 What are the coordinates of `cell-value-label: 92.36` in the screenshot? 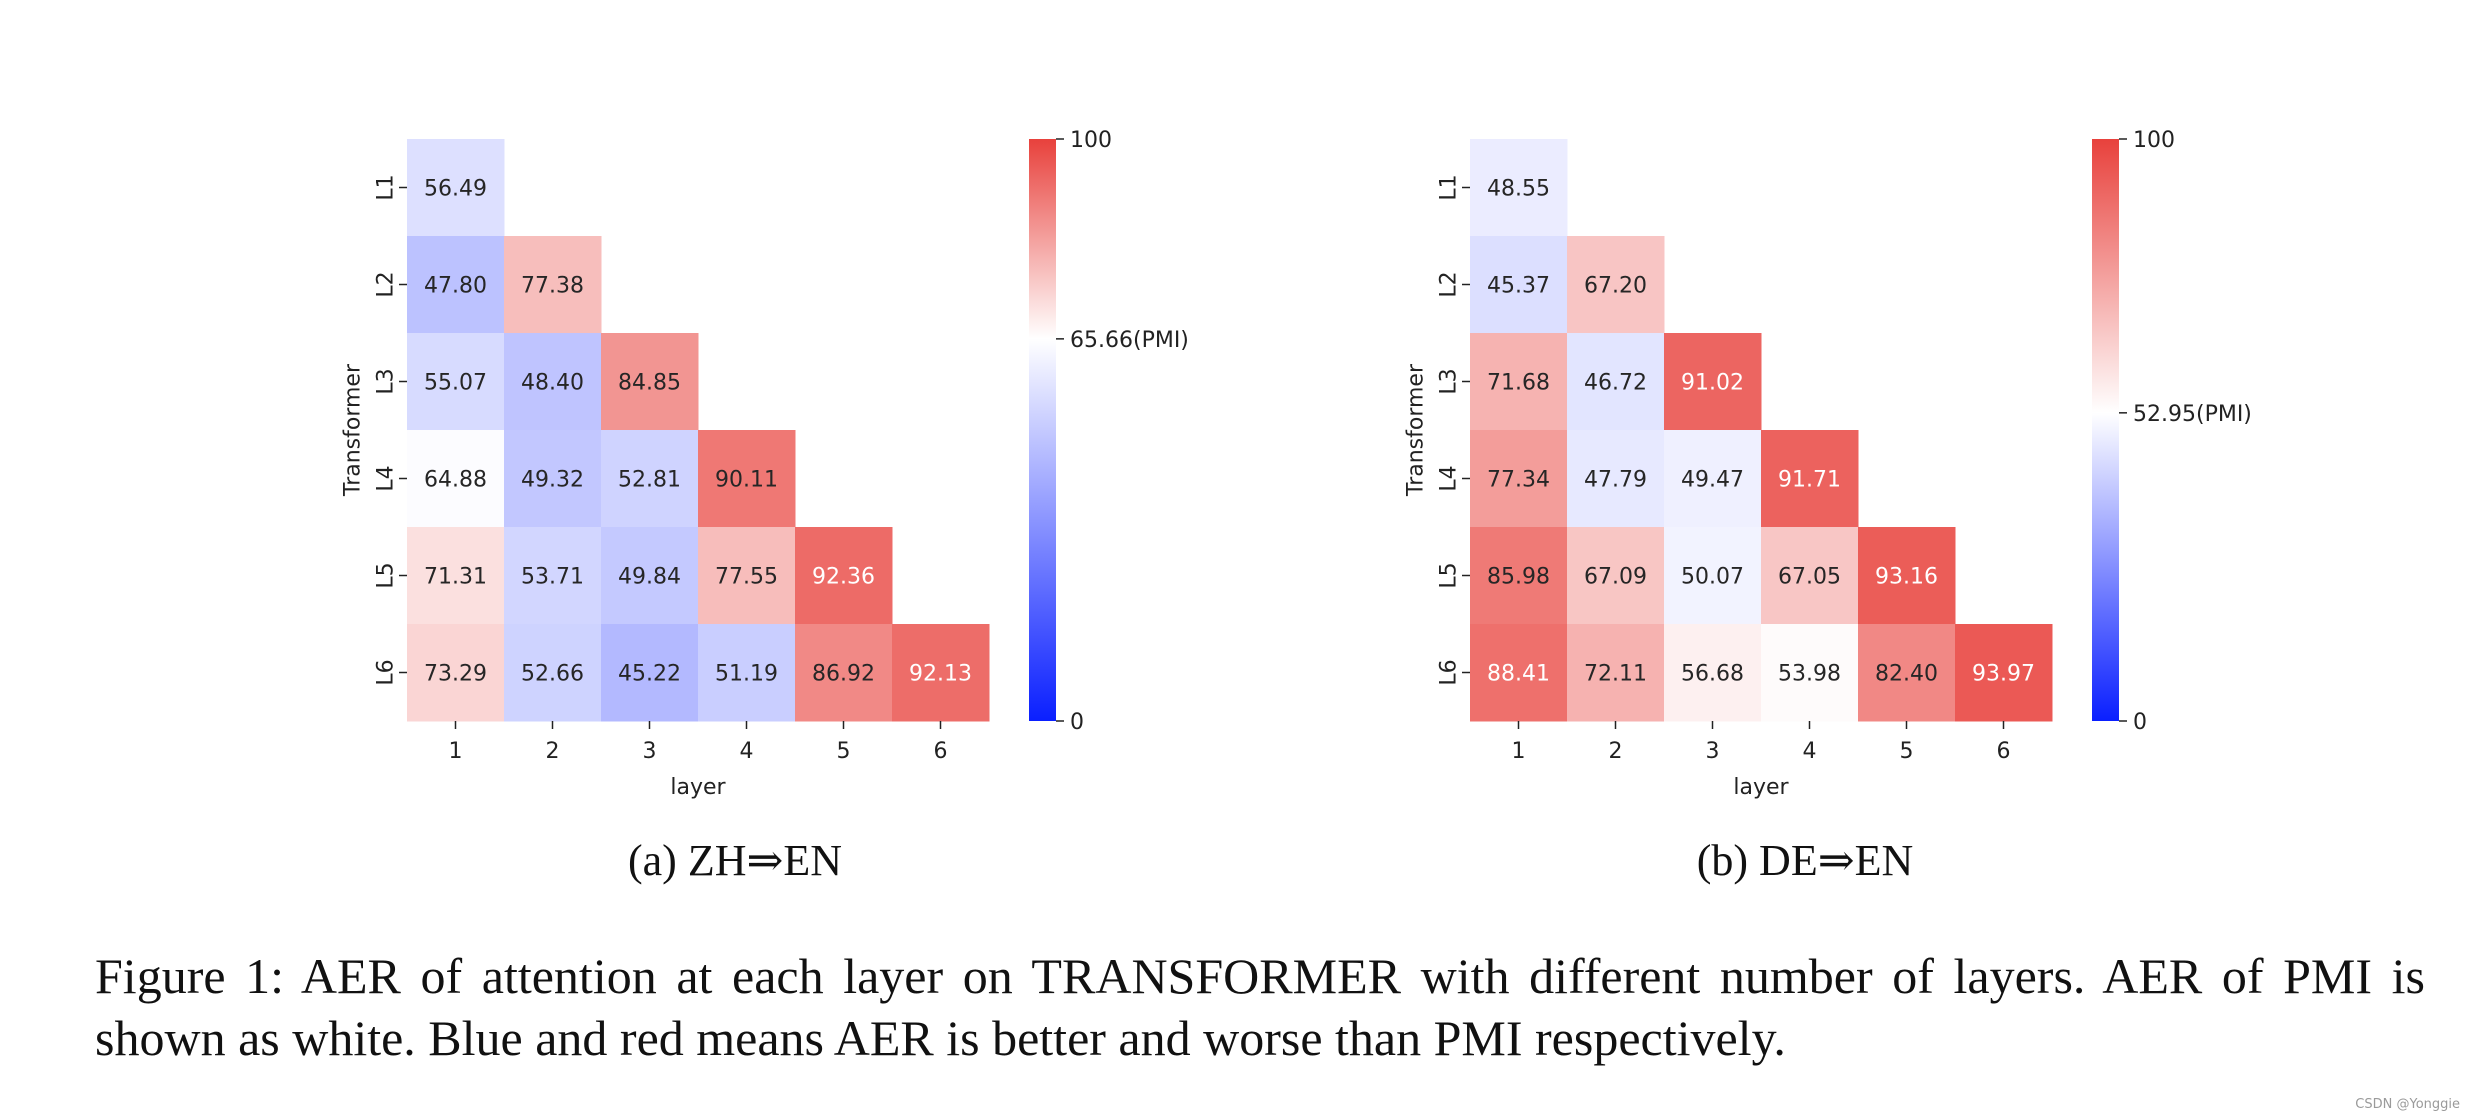 It's located at (843, 577).